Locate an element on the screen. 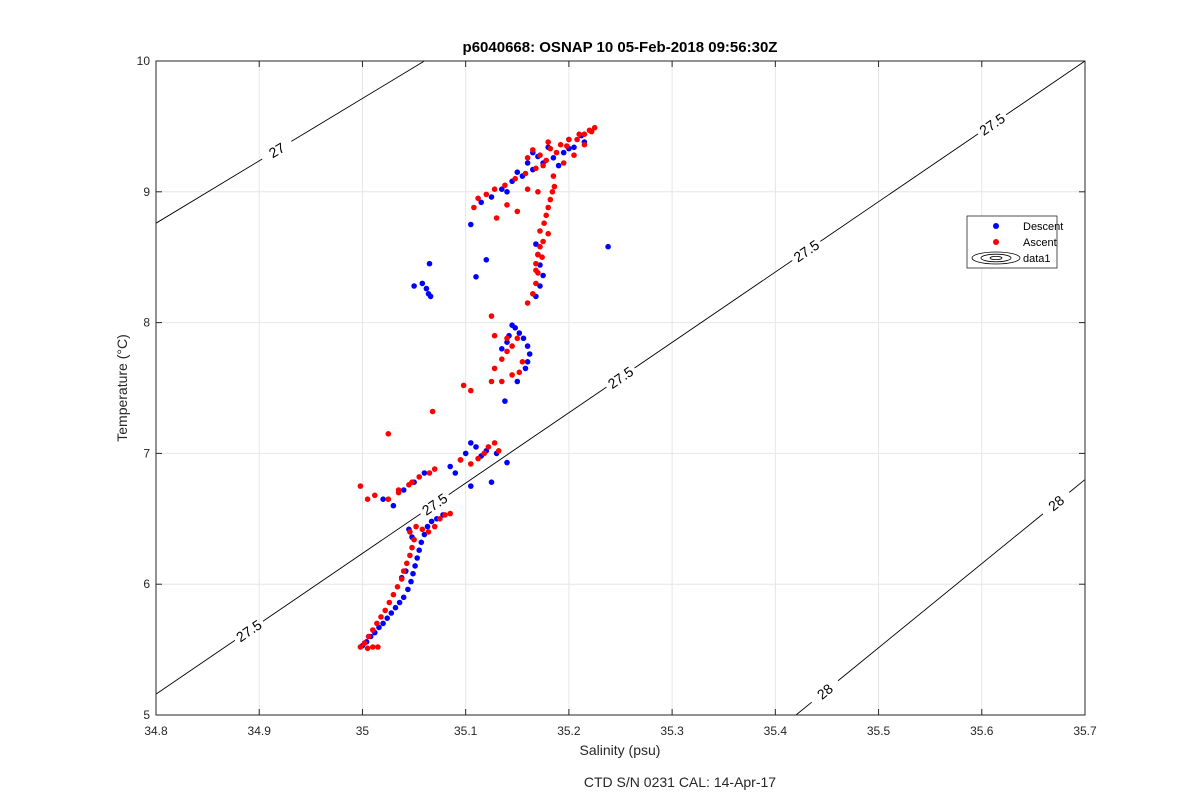 The image size is (1200, 804). legend-marker-descent is located at coordinates (996, 226).